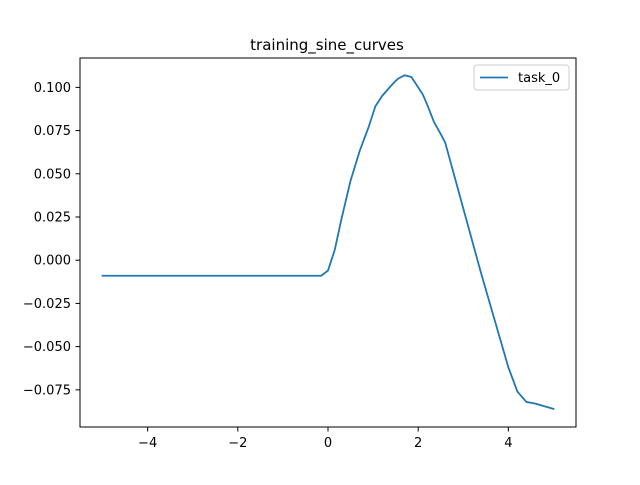 The width and height of the screenshot is (640, 485). I want to click on y-tick-label: 0.100, so click(52, 88).